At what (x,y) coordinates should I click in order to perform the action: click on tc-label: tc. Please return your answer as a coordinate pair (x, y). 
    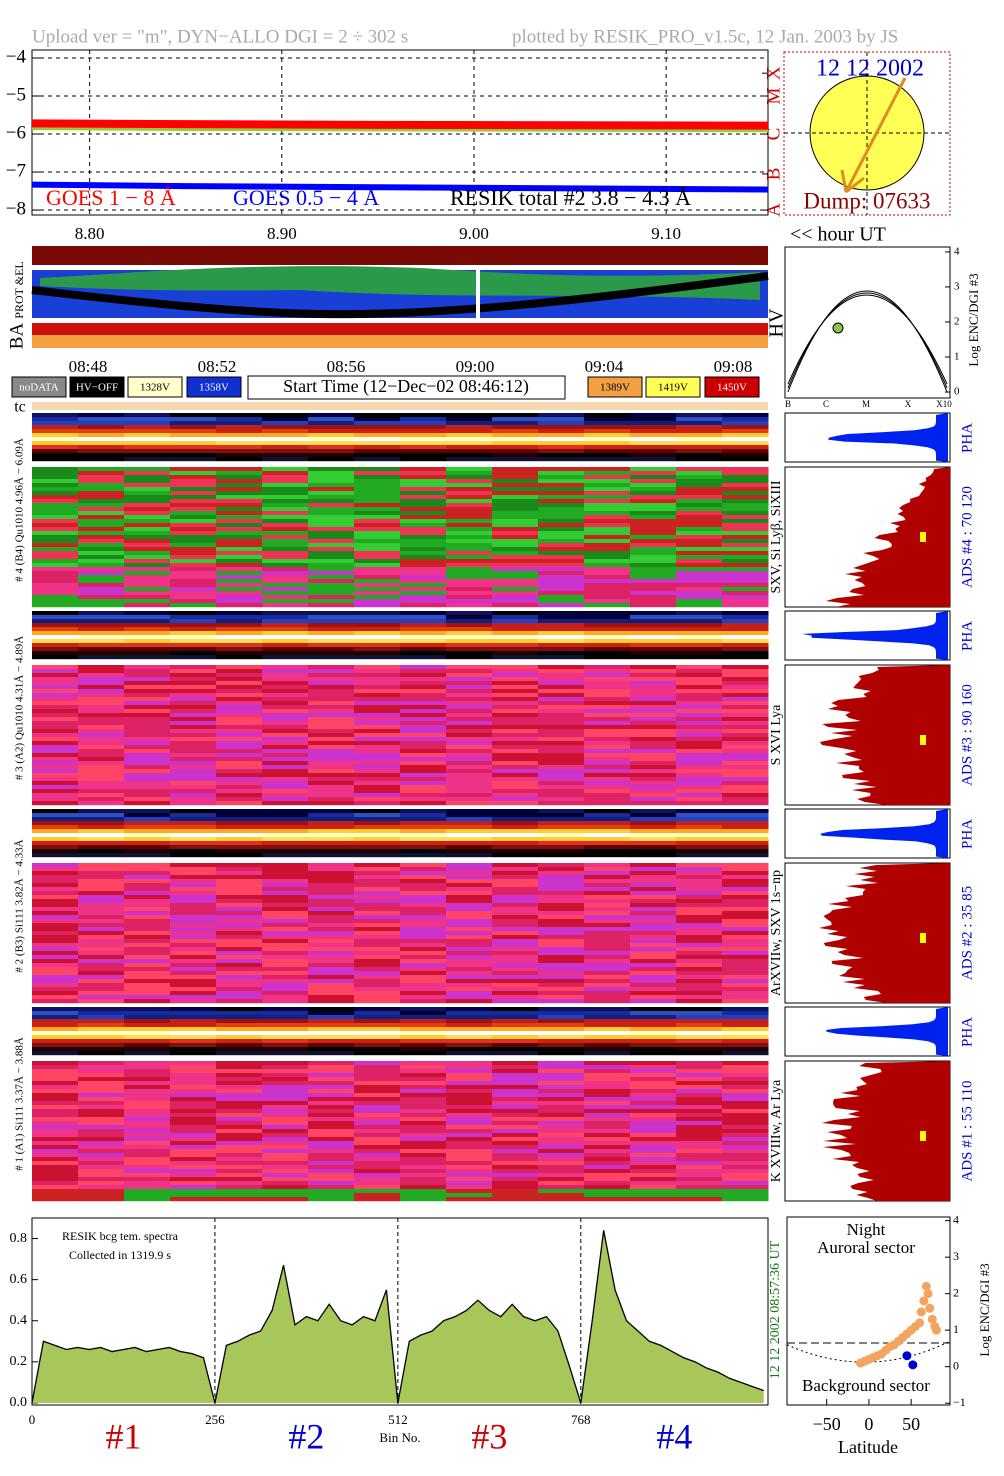
    Looking at the image, I should click on (20, 407).